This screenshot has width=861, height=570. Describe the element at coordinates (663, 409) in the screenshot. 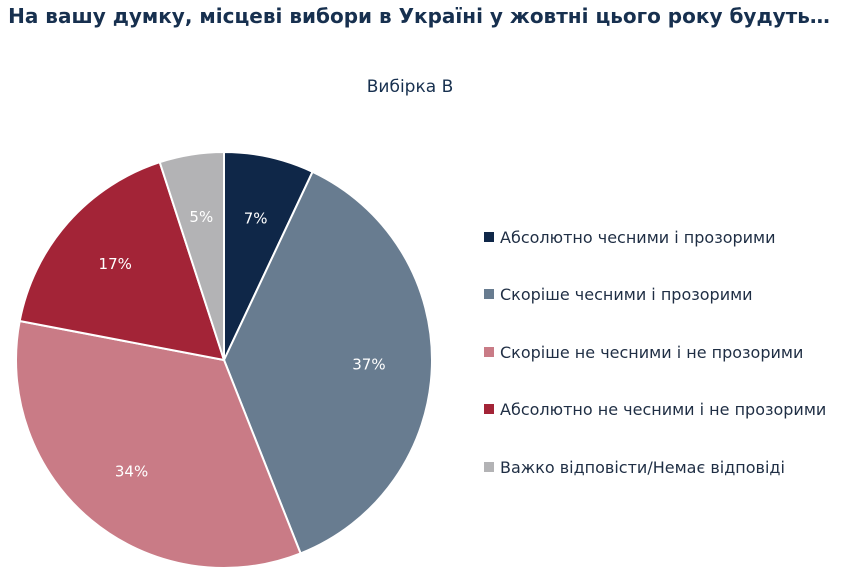

I see `legend-label: Абсолютно не чесними і не прозорими` at that location.